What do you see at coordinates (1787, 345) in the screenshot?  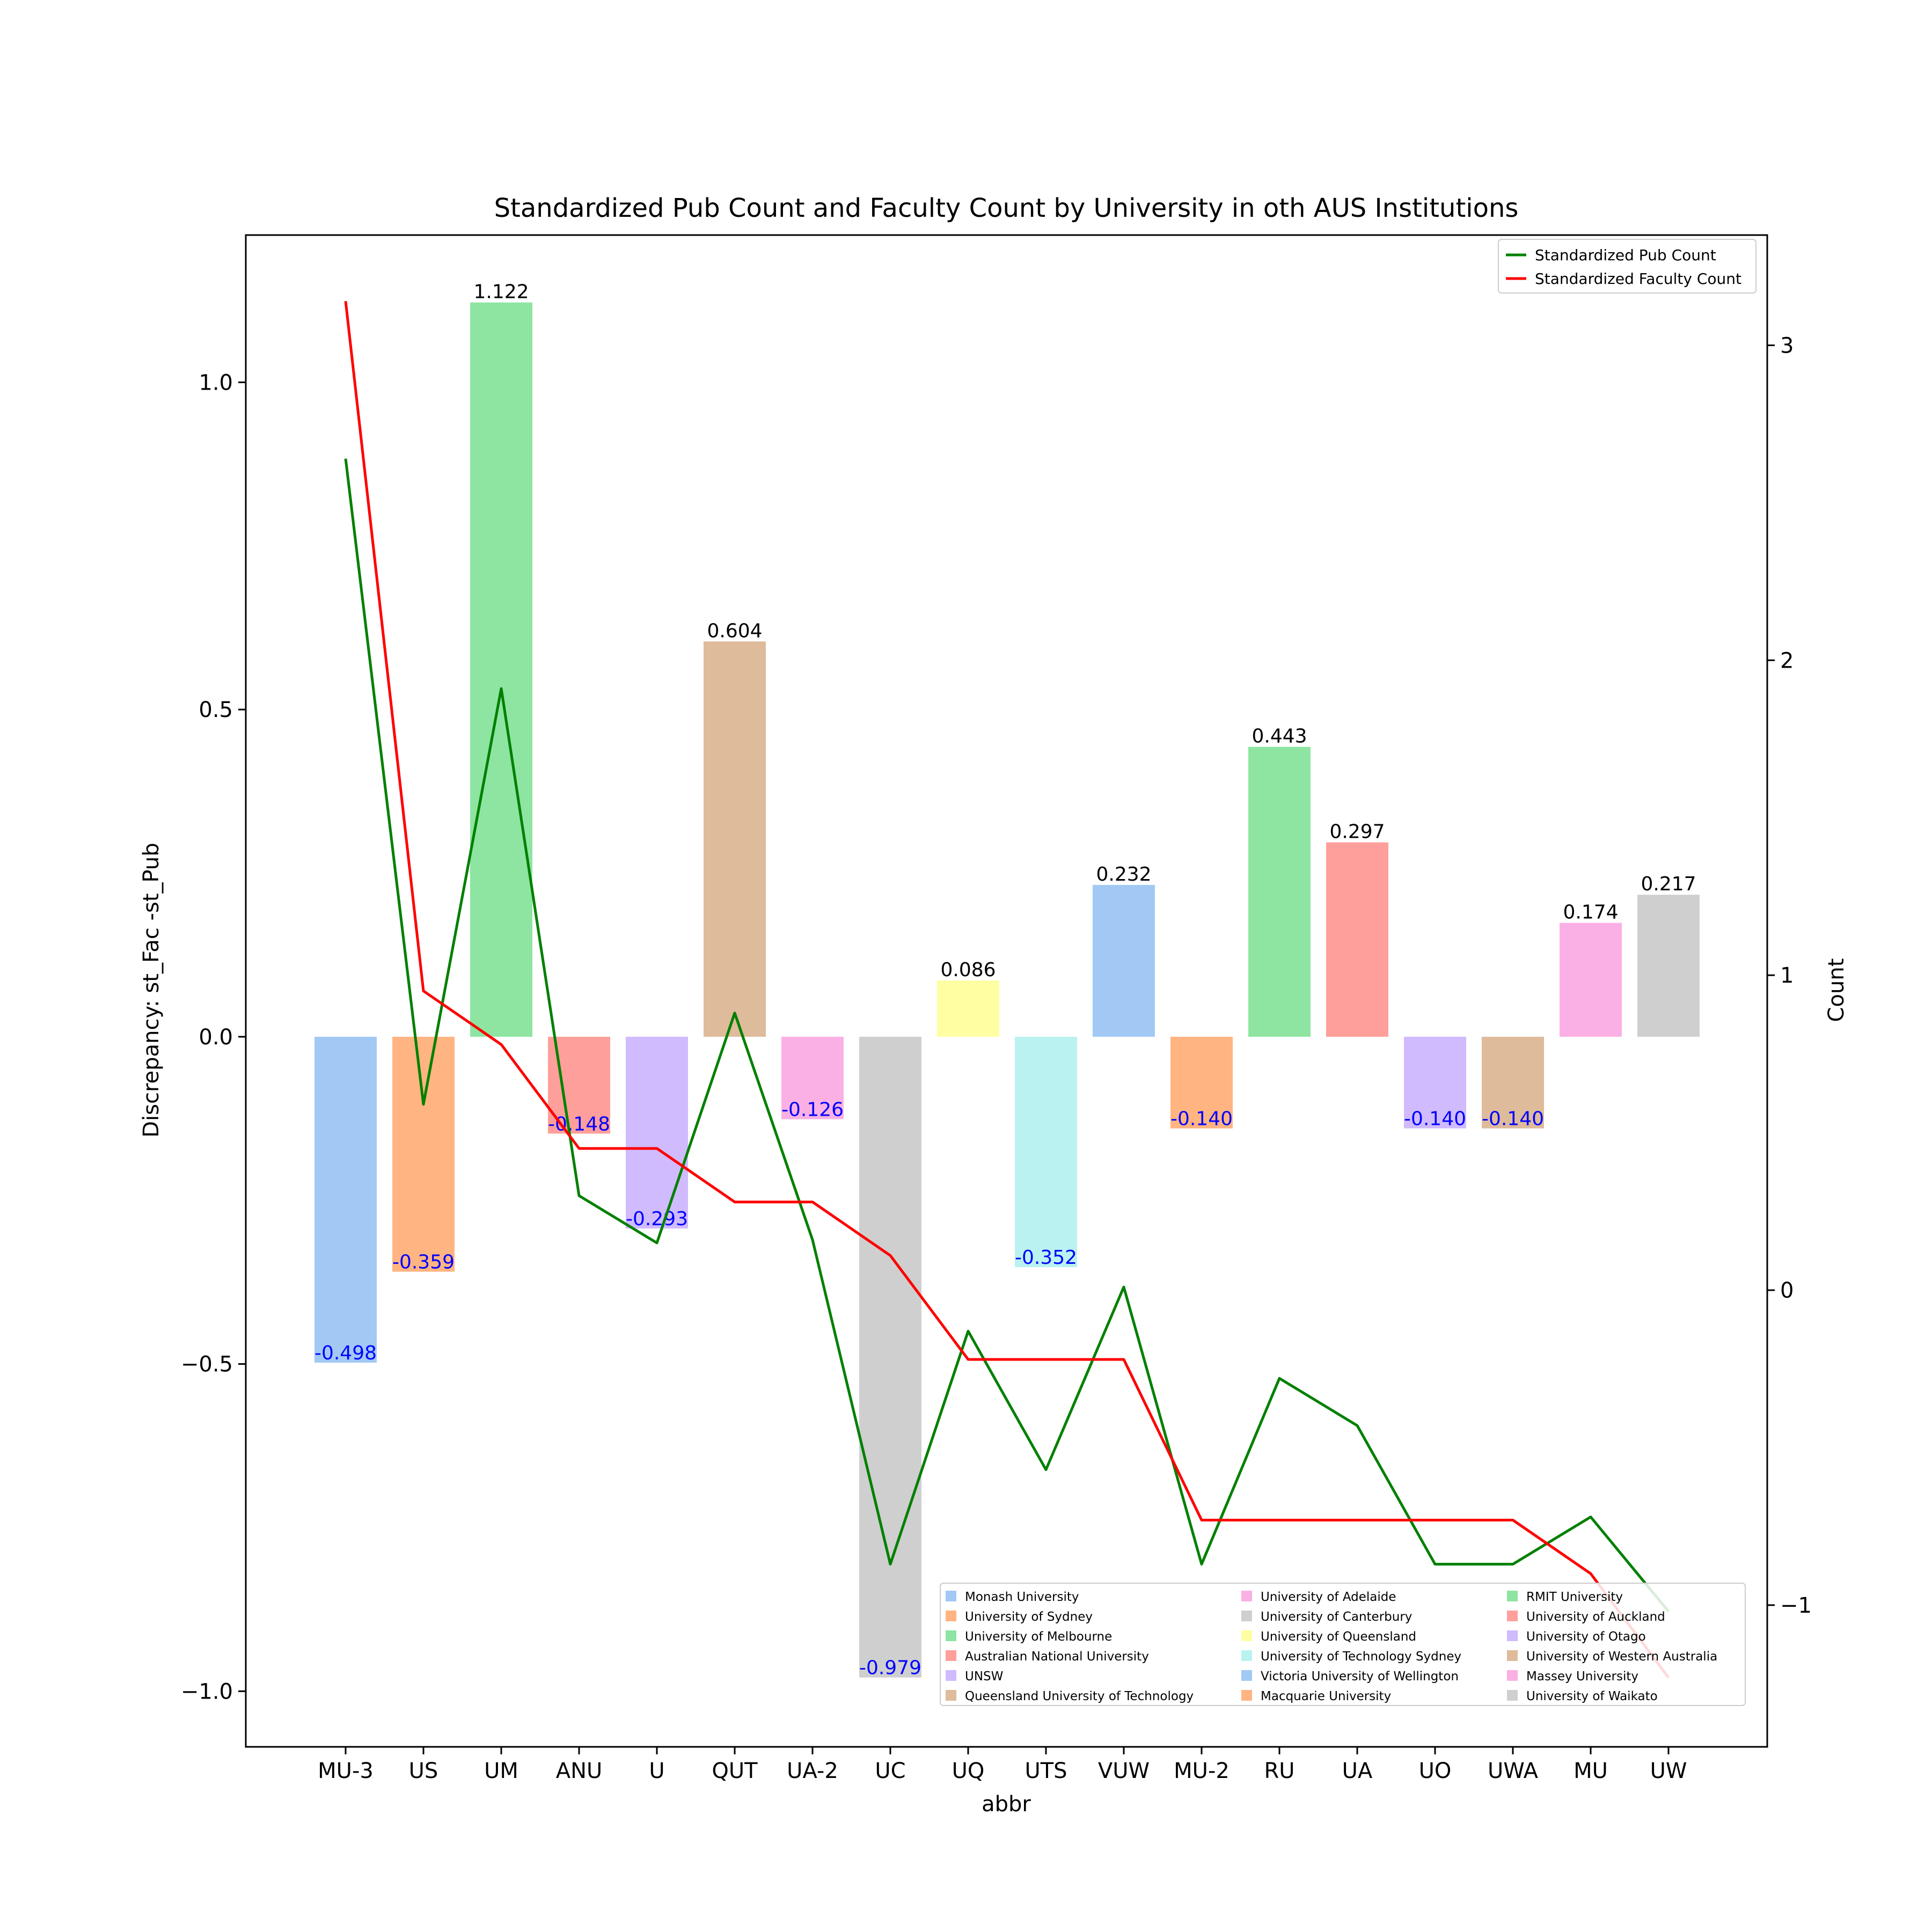 I see `y2-tick-label: 3` at bounding box center [1787, 345].